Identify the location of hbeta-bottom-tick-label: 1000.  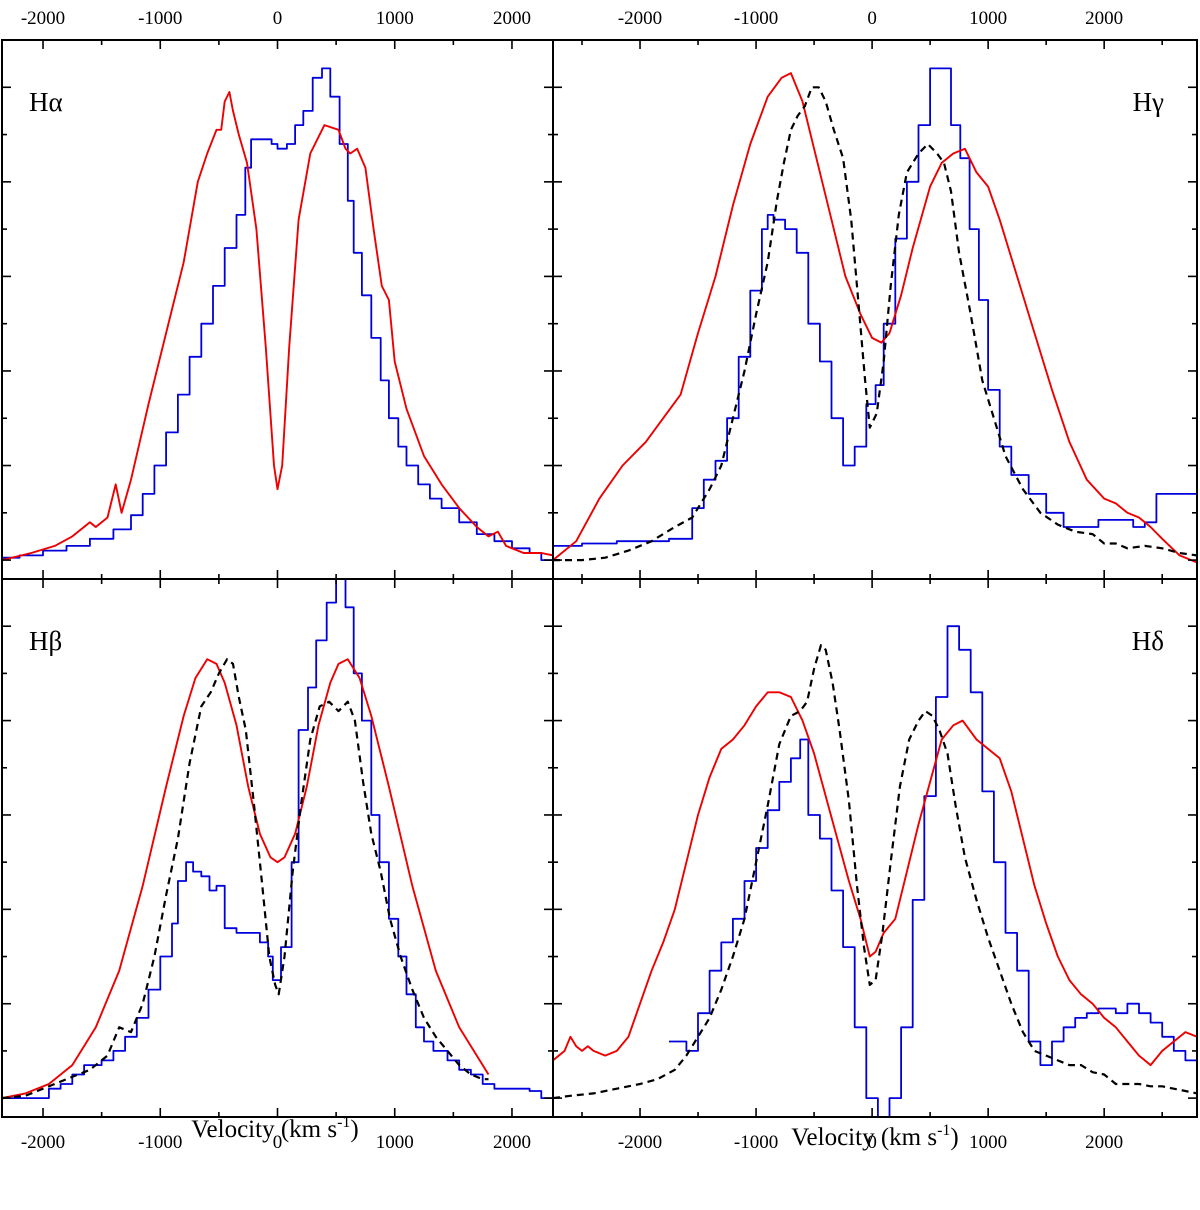
(395, 1142).